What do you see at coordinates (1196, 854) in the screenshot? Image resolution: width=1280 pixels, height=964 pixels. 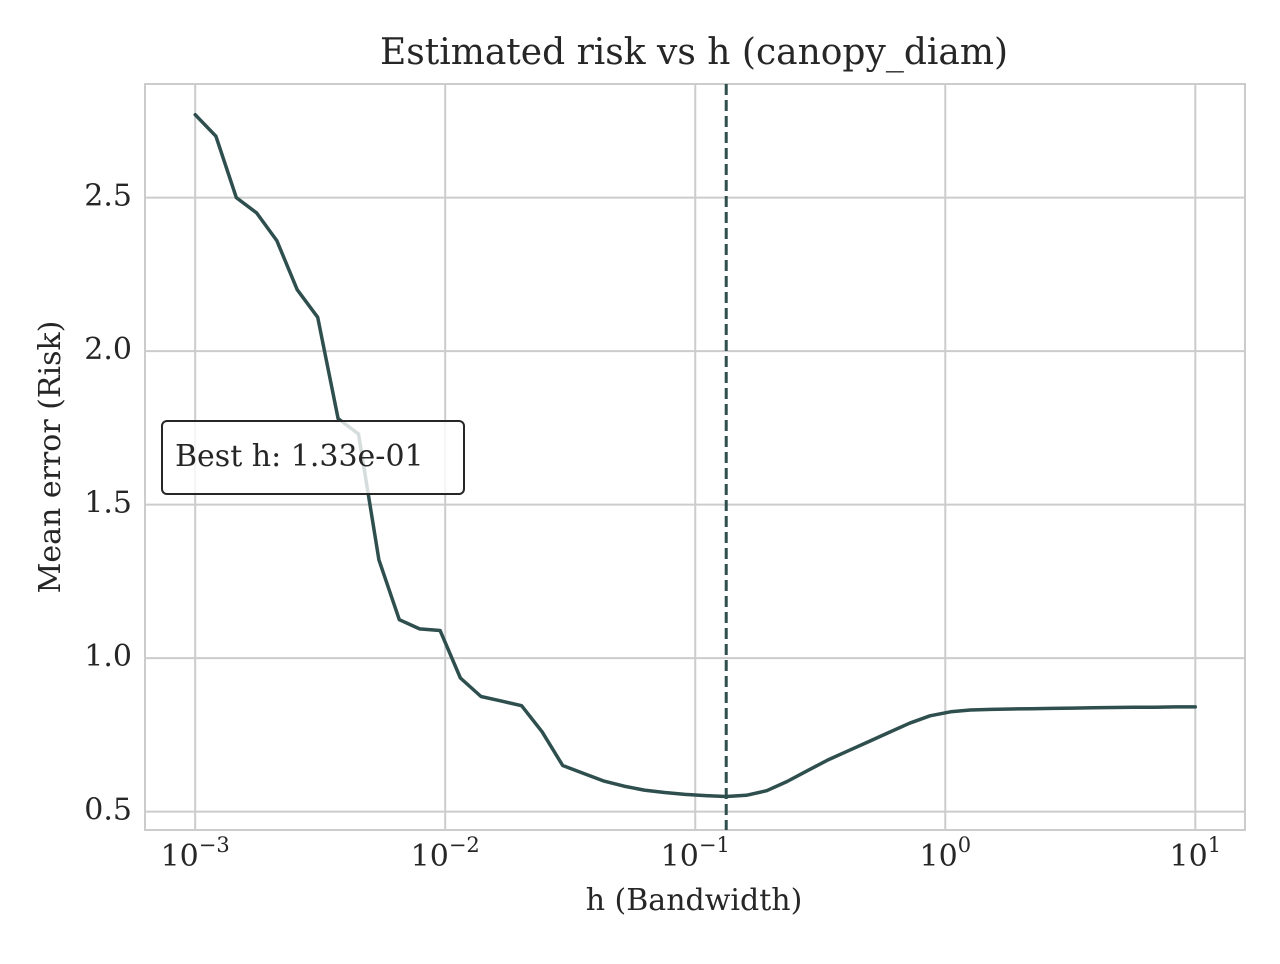 I see `x-tick-label: 10¹` at bounding box center [1196, 854].